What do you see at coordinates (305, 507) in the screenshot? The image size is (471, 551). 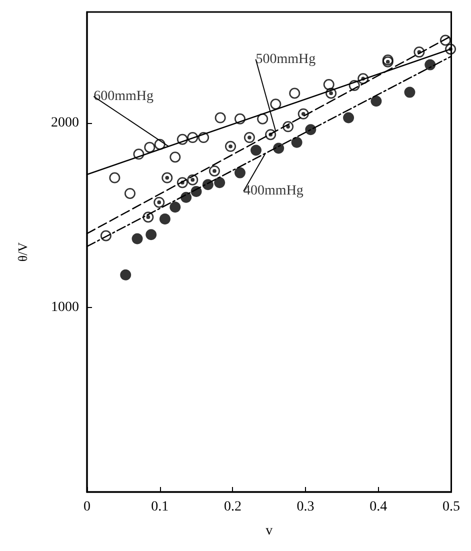 I see `x-tick-label: 0.3` at bounding box center [305, 507].